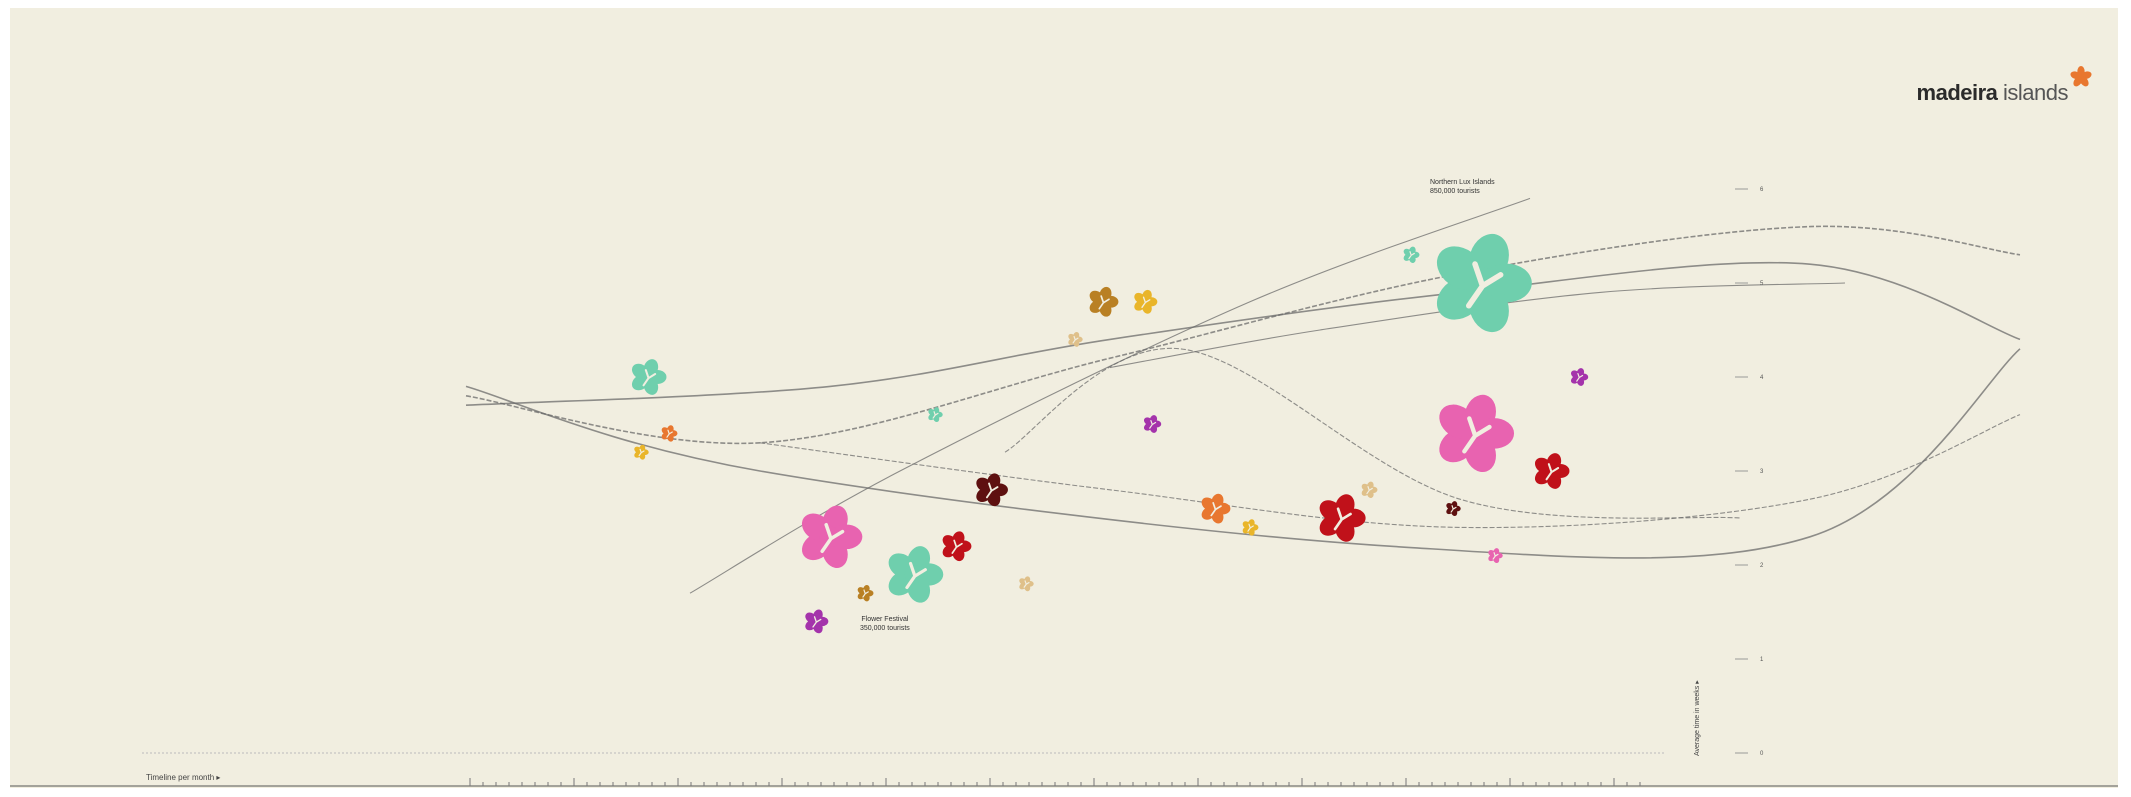 The height and width of the screenshot is (797, 2131). What do you see at coordinates (1762, 754) in the screenshot?
I see `y-tick-label: 0` at bounding box center [1762, 754].